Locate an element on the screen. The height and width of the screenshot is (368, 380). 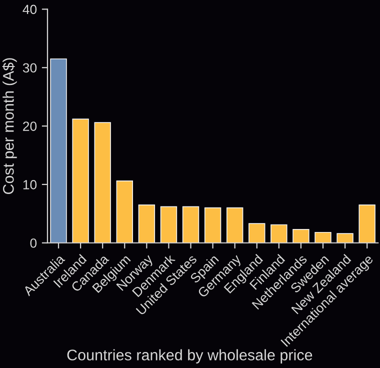
x-axis-title: Countries ranked by wholesale price is located at coordinates (189, 356).